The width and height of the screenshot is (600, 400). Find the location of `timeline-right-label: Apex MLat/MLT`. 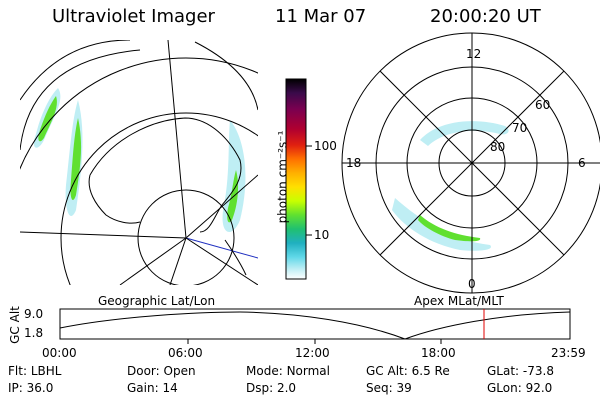

timeline-right-label: Apex MLat/MLT is located at coordinates (459, 301).